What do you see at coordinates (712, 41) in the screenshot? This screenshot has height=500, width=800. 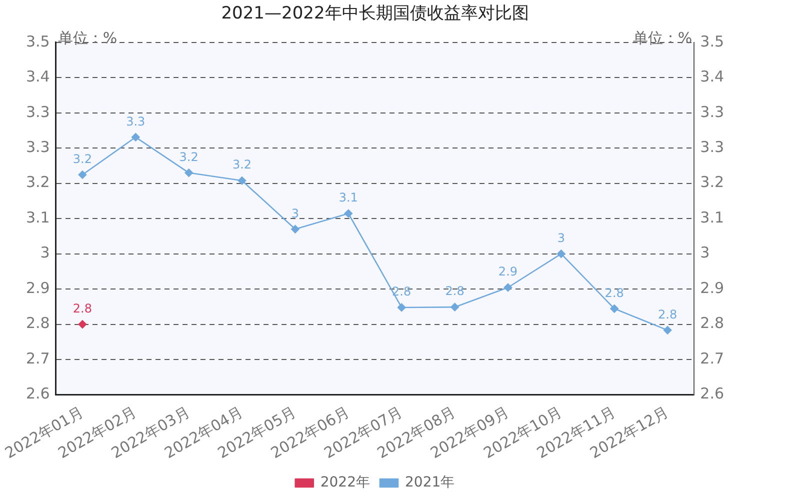 I see `y2-tick-label: 3.5` at bounding box center [712, 41].